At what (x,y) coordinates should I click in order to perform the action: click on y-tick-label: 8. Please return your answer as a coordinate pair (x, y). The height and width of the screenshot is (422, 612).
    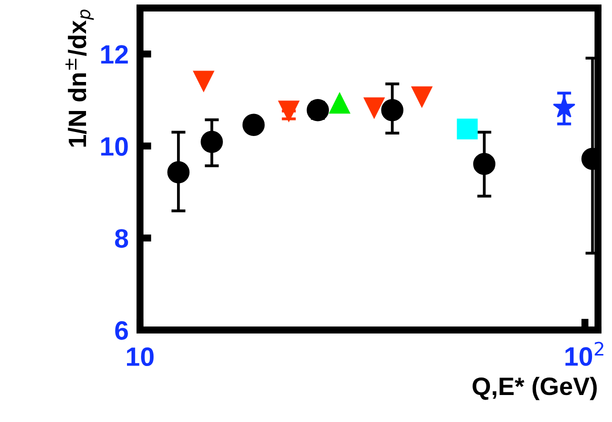
    Looking at the image, I should click on (121, 238).